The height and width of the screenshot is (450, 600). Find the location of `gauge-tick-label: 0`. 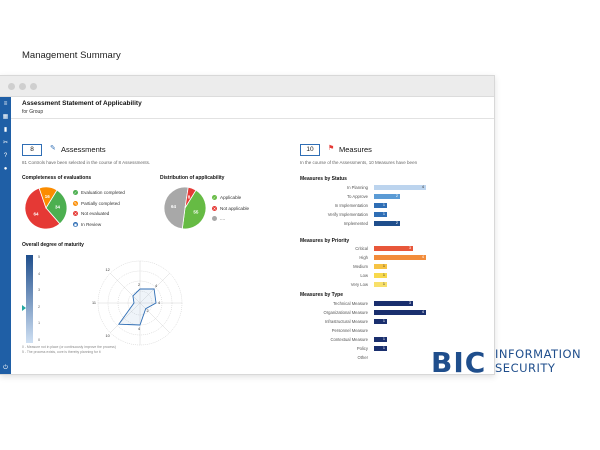

gauge-tick-label: 0 is located at coordinates (39, 339).